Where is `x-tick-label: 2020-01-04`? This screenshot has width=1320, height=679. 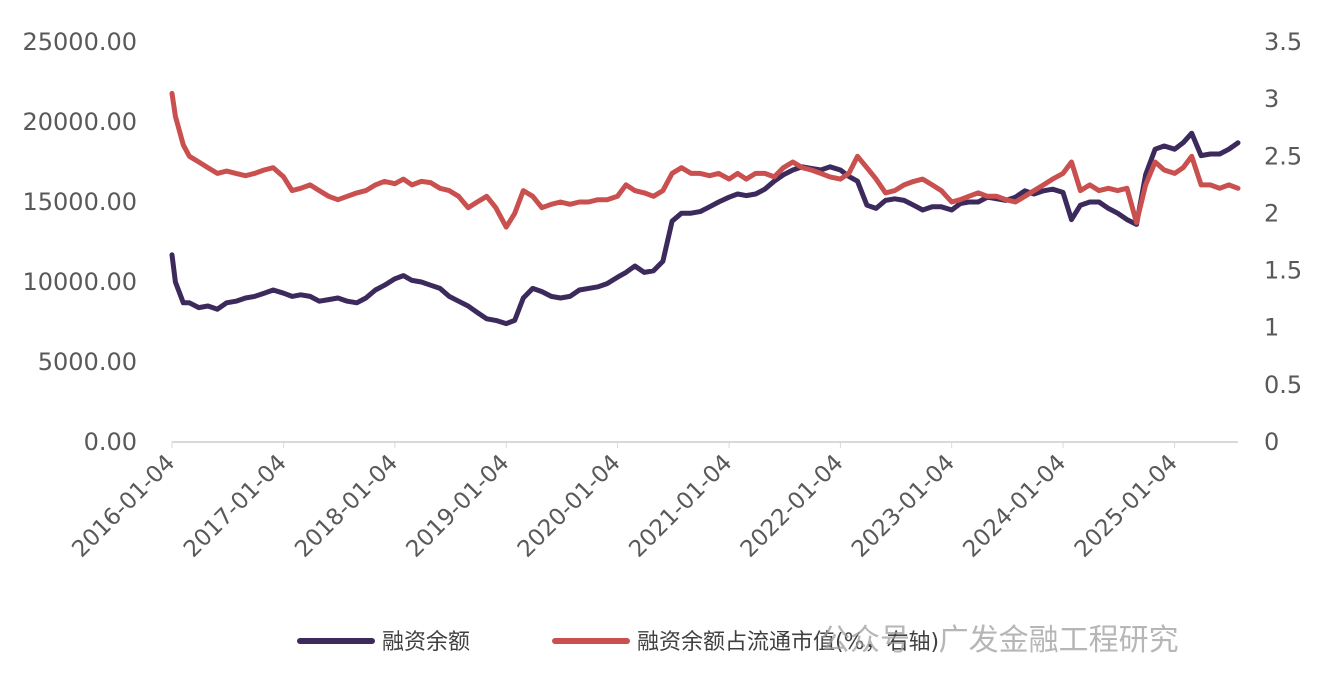 x-tick-label: 2020-01-04 is located at coordinates (569, 506).